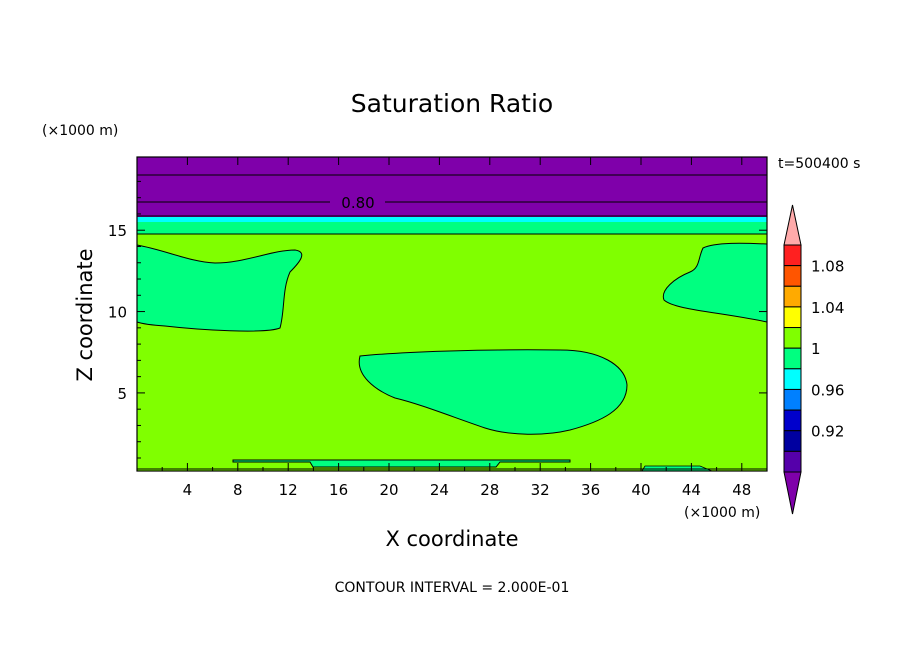  I want to click on y-tick-label: 5, so click(122, 394).